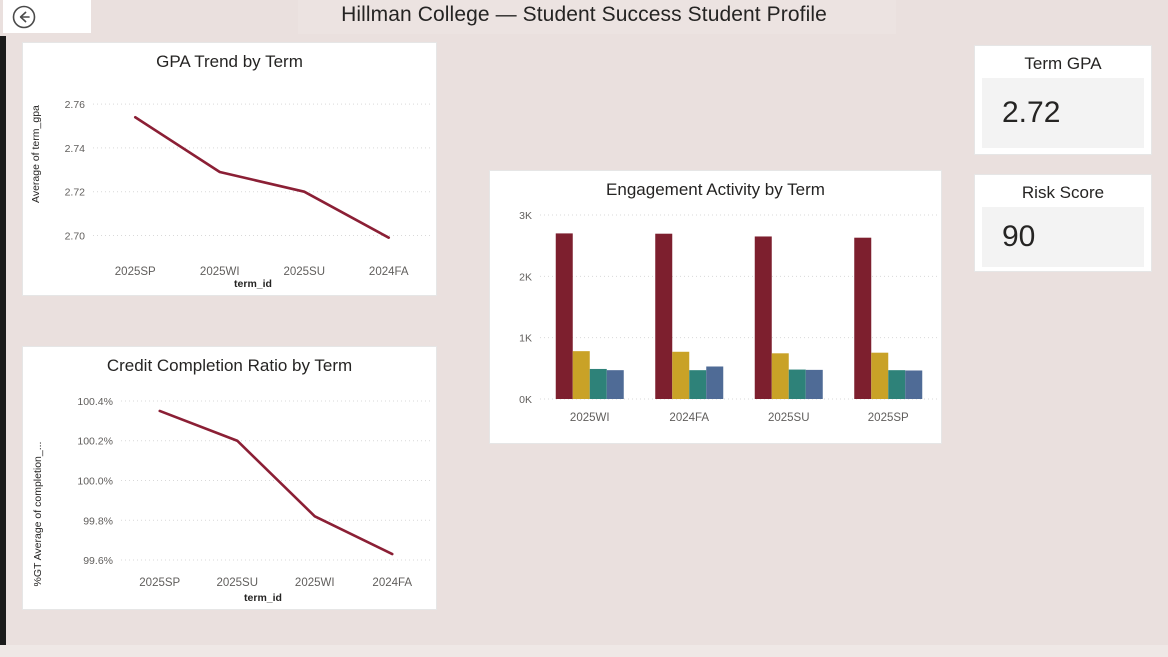 This screenshot has width=1168, height=657. I want to click on svg-text: 2.72, so click(75, 193).